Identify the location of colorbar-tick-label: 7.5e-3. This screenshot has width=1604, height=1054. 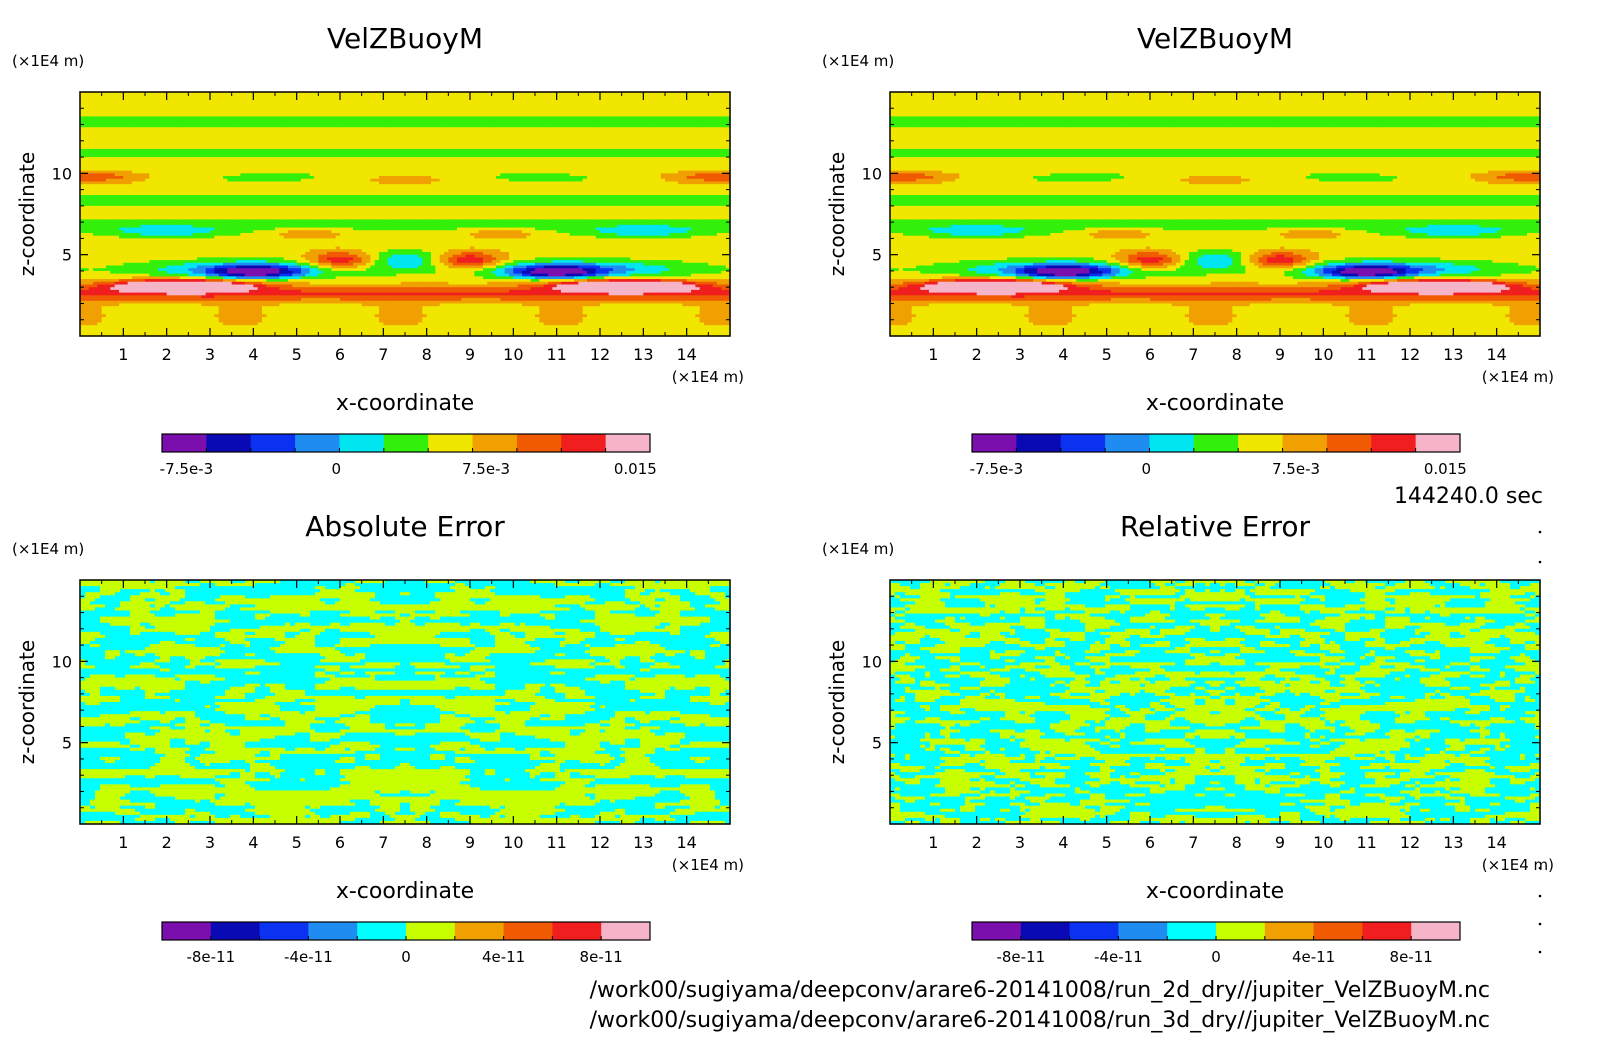
(486, 469).